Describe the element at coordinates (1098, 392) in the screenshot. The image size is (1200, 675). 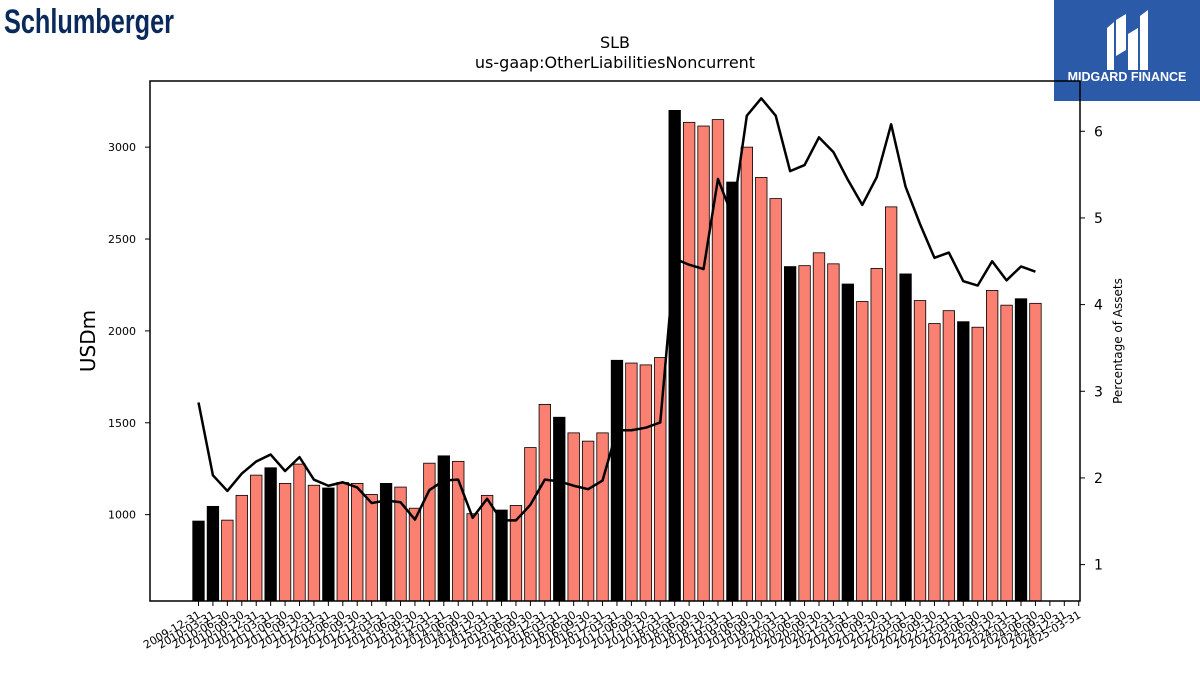
I see `y2-tick-label: 3` at that location.